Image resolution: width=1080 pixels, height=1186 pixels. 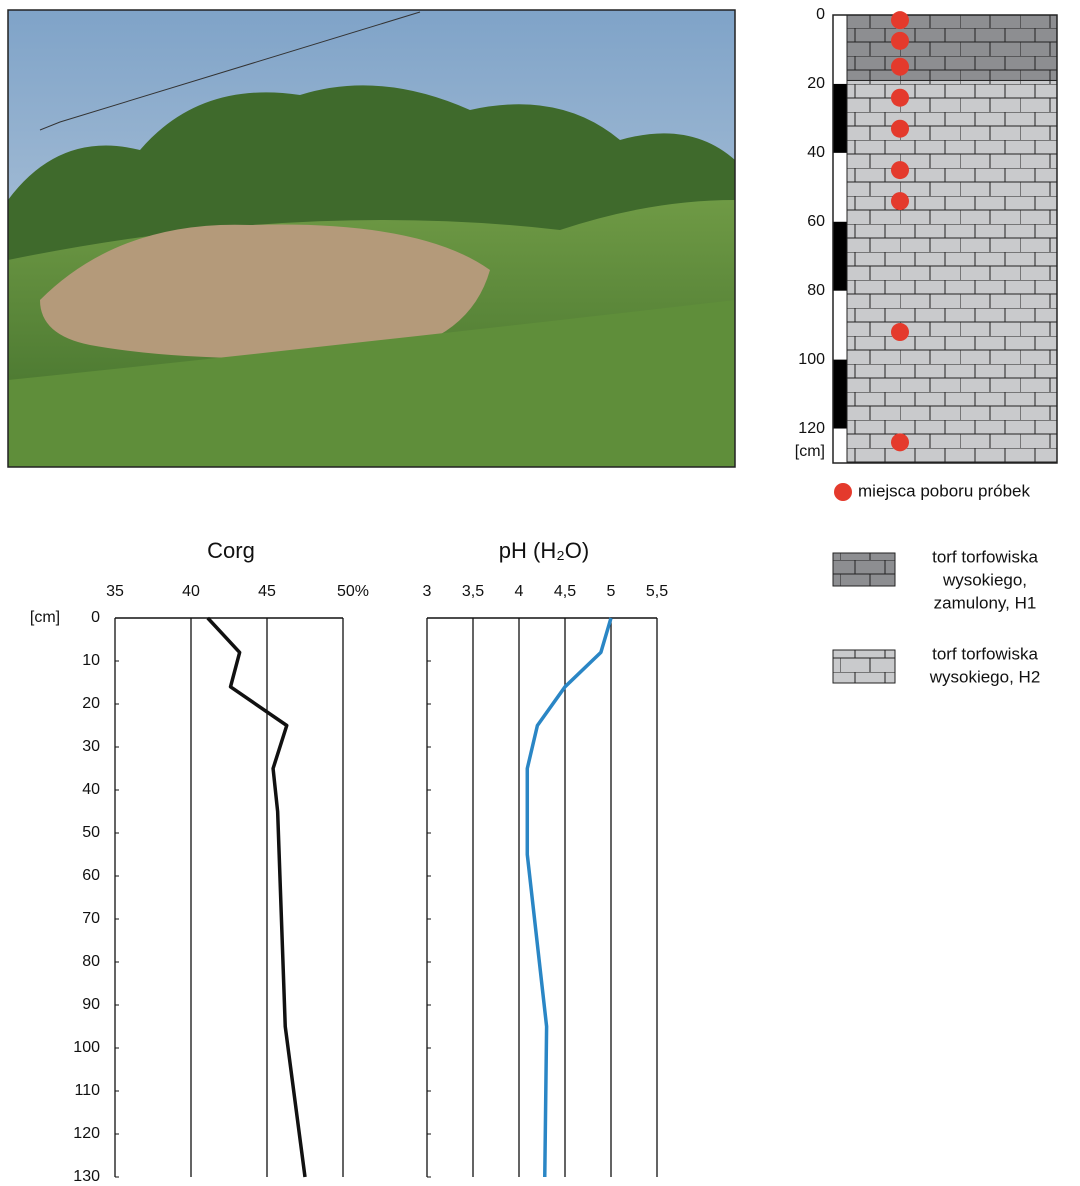 I want to click on x-tick-label: 4,5, so click(x=565, y=591).